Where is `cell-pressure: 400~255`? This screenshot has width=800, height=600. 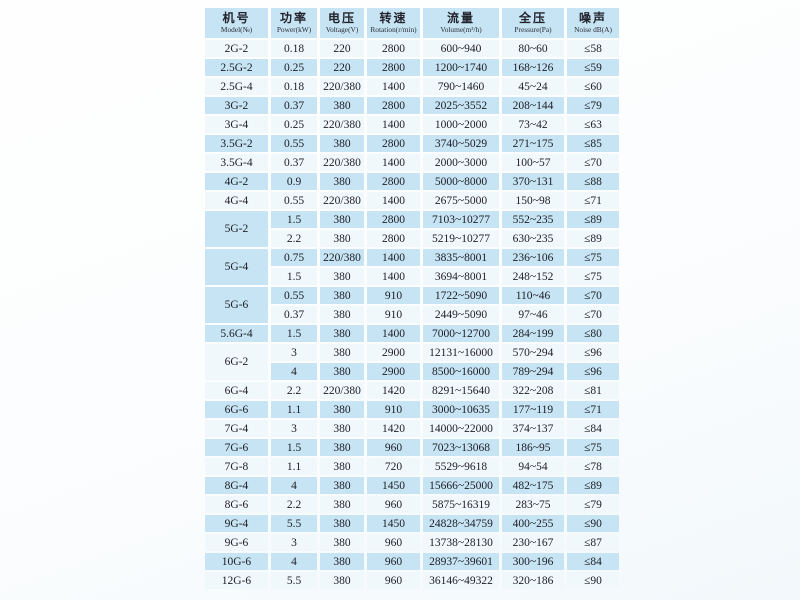
cell-pressure: 400~255 is located at coordinates (533, 523).